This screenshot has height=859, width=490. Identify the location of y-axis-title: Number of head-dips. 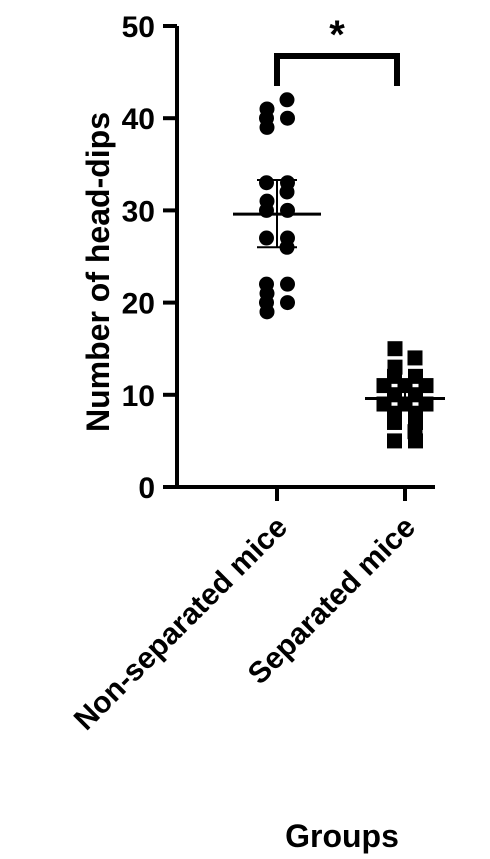
(98, 272).